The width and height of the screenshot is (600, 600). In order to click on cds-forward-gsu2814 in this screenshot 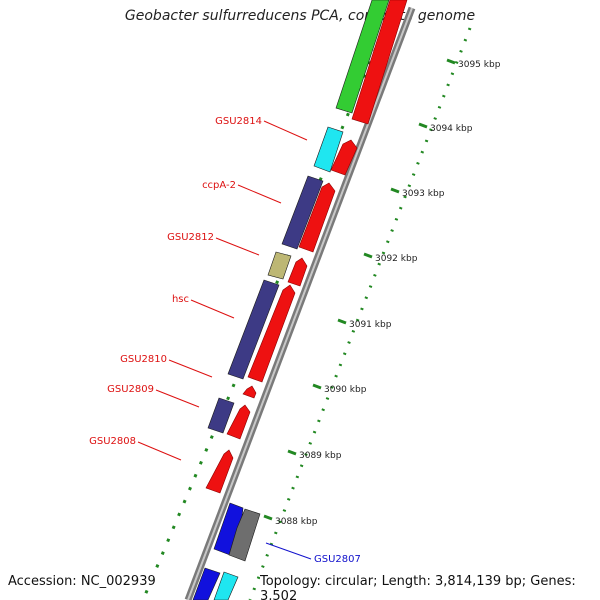, I will do `click(344, 157)`.